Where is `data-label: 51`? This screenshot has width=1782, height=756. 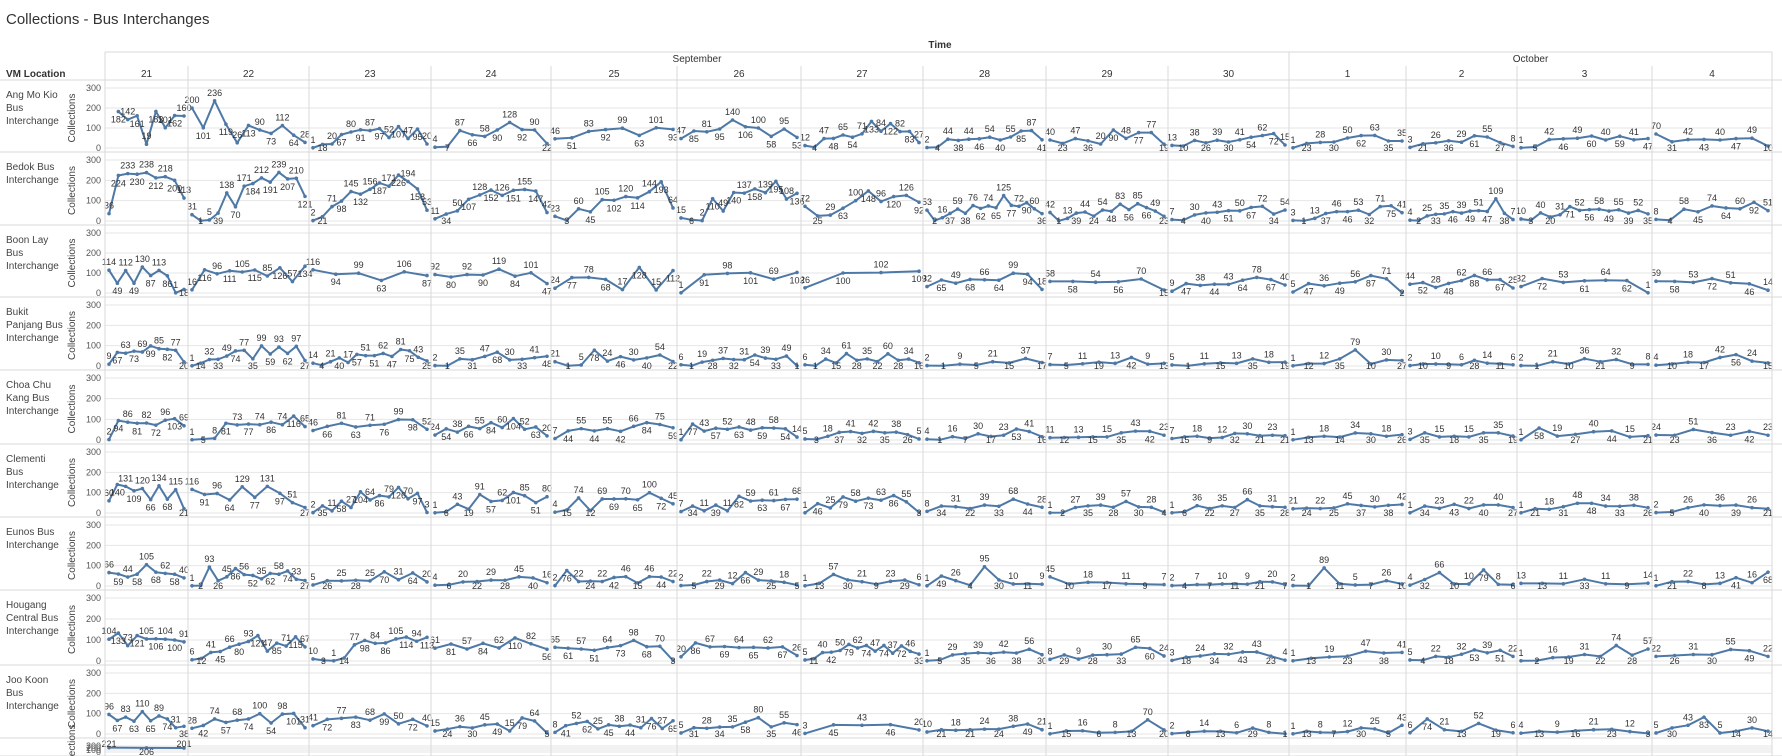
data-label: 51 is located at coordinates (572, 146).